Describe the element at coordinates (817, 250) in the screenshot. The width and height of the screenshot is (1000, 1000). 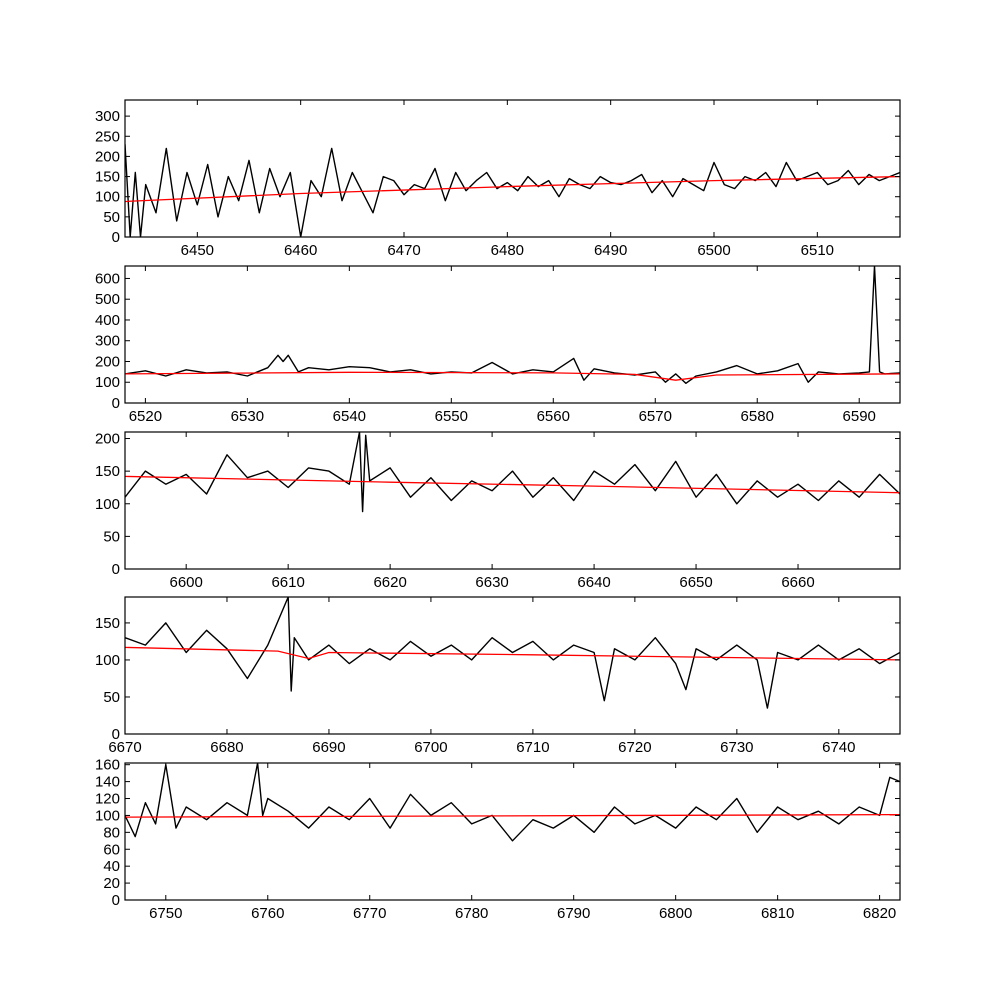
I see `x-tick-label: 6510` at that location.